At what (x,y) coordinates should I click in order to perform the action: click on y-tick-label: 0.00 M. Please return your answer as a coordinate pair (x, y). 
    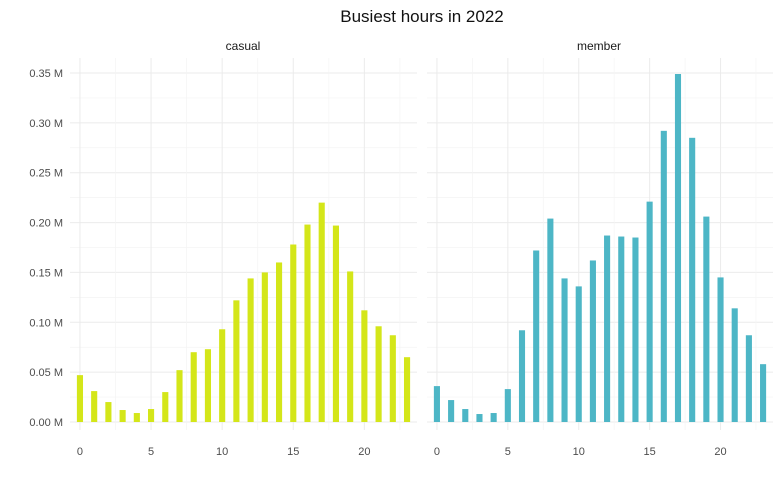
    Looking at the image, I should click on (46, 423).